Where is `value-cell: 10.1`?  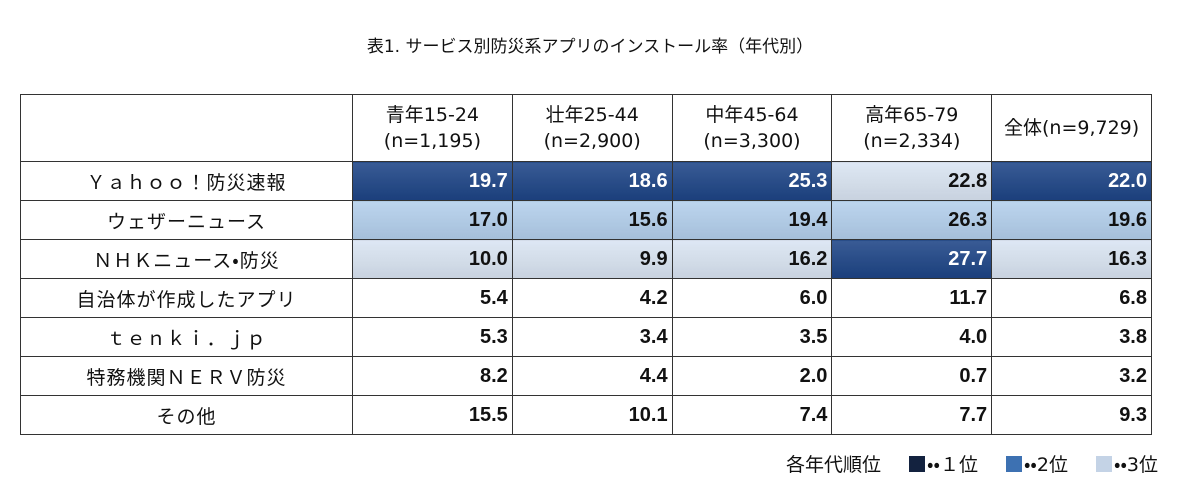
value-cell: 10.1 is located at coordinates (592, 415).